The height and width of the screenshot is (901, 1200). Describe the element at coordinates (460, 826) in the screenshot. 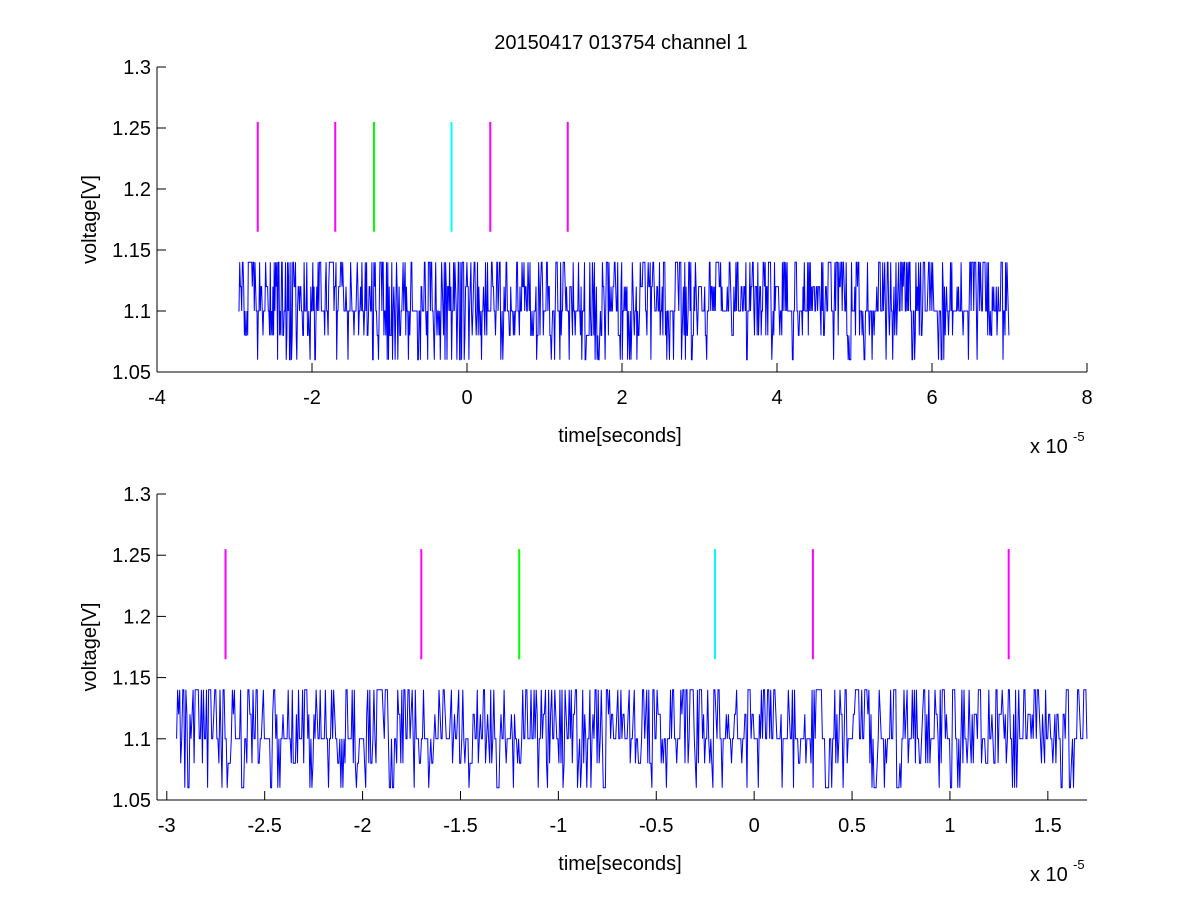

I see `x-tick-label: -1.5` at that location.